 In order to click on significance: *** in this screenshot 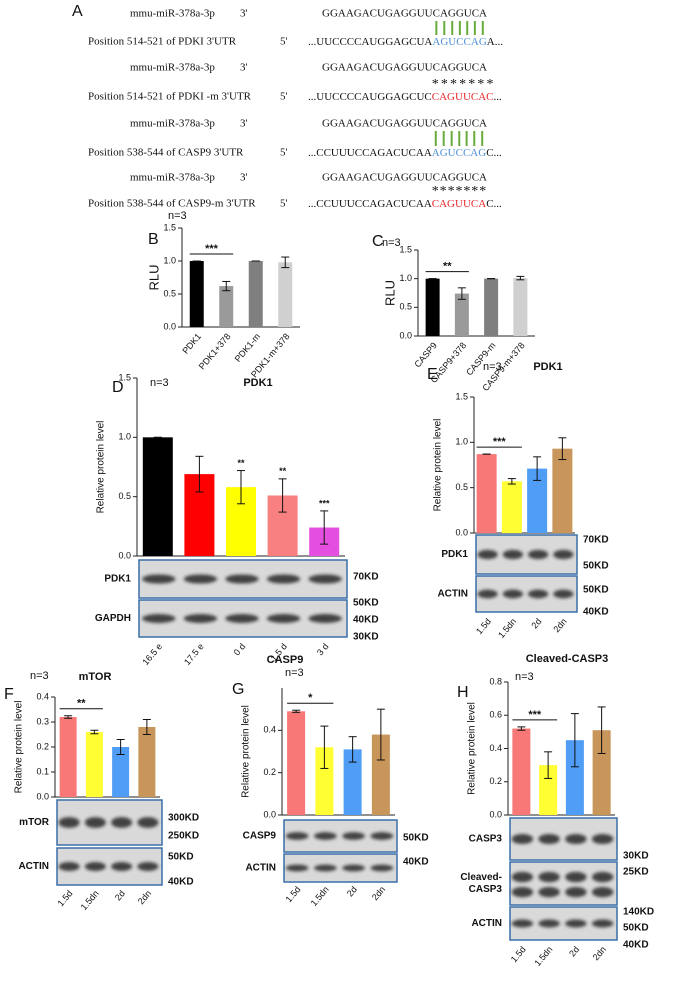, I will do `click(535, 715)`.